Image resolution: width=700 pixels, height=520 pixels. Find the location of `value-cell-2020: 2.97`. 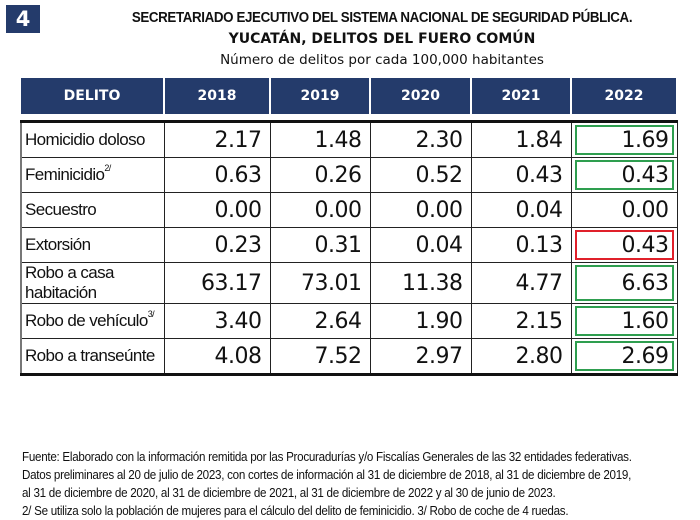

value-cell-2020: 2.97 is located at coordinates (420, 357).